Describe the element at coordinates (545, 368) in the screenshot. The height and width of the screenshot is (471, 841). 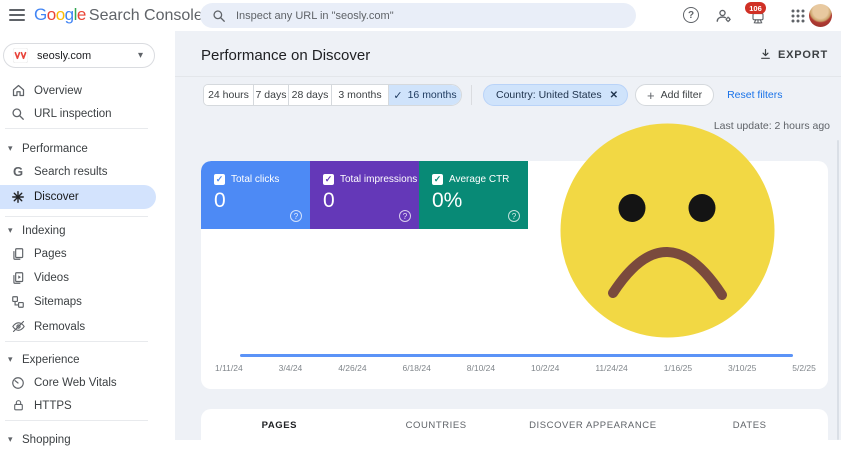
I see `x-tick: 10/2/24` at that location.